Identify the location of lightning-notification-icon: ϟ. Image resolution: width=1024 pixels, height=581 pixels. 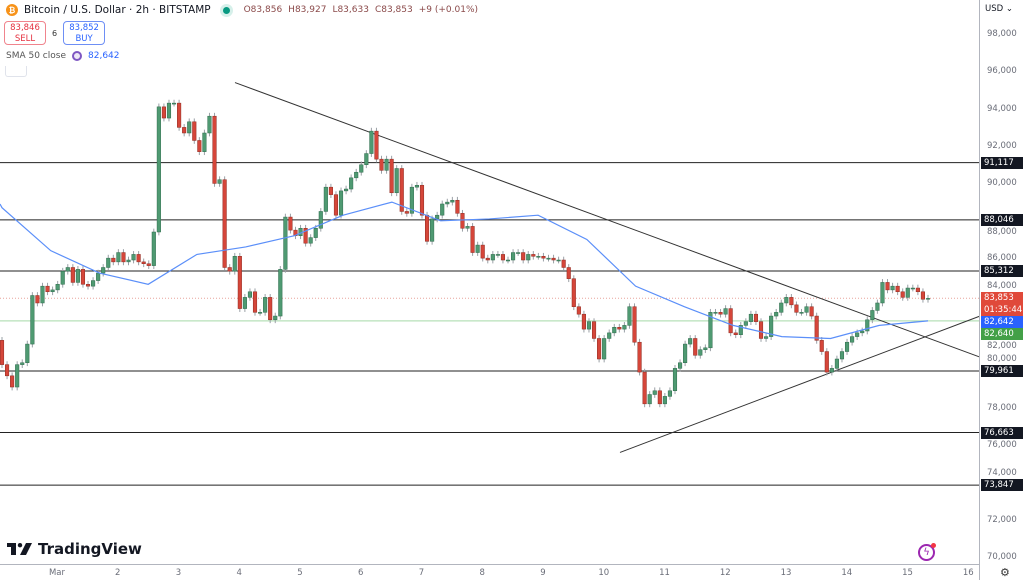
(927, 552).